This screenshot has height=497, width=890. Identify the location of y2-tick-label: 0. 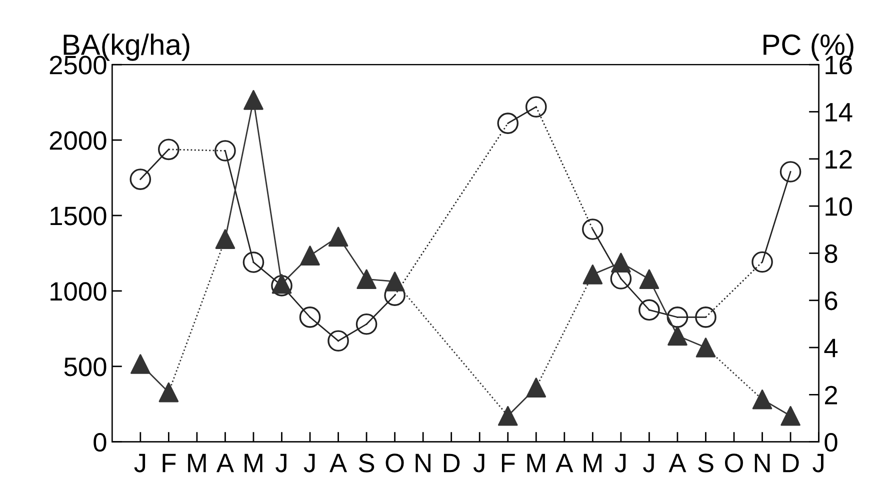
(831, 442).